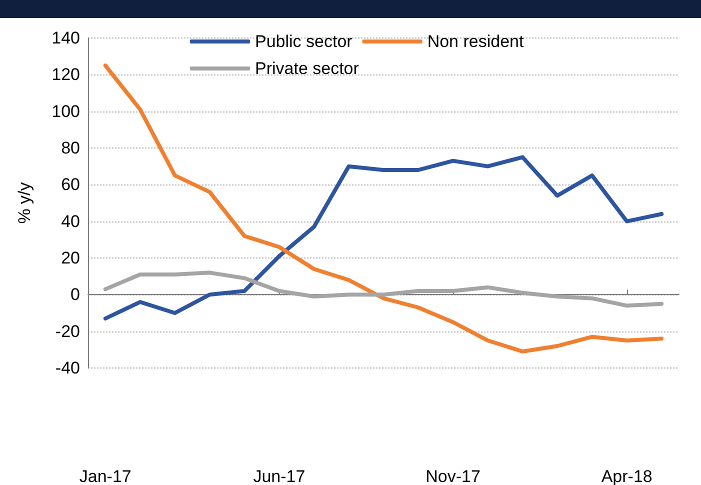 The height and width of the screenshot is (485, 701). Describe the element at coordinates (383, 289) in the screenshot. I see `line-series` at that location.